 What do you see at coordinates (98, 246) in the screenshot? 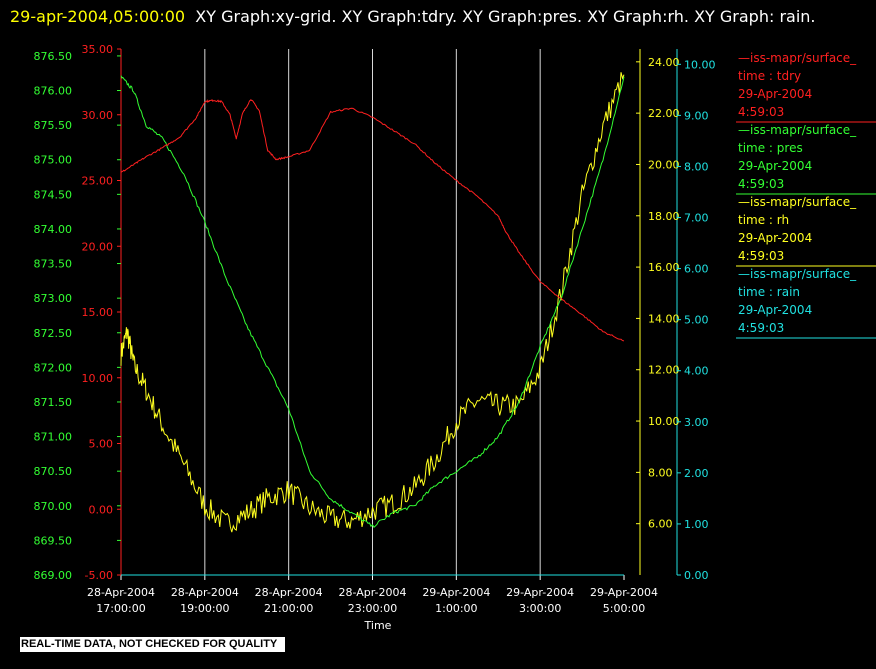
I see `tdry-tick-label: 20.00` at bounding box center [98, 246].